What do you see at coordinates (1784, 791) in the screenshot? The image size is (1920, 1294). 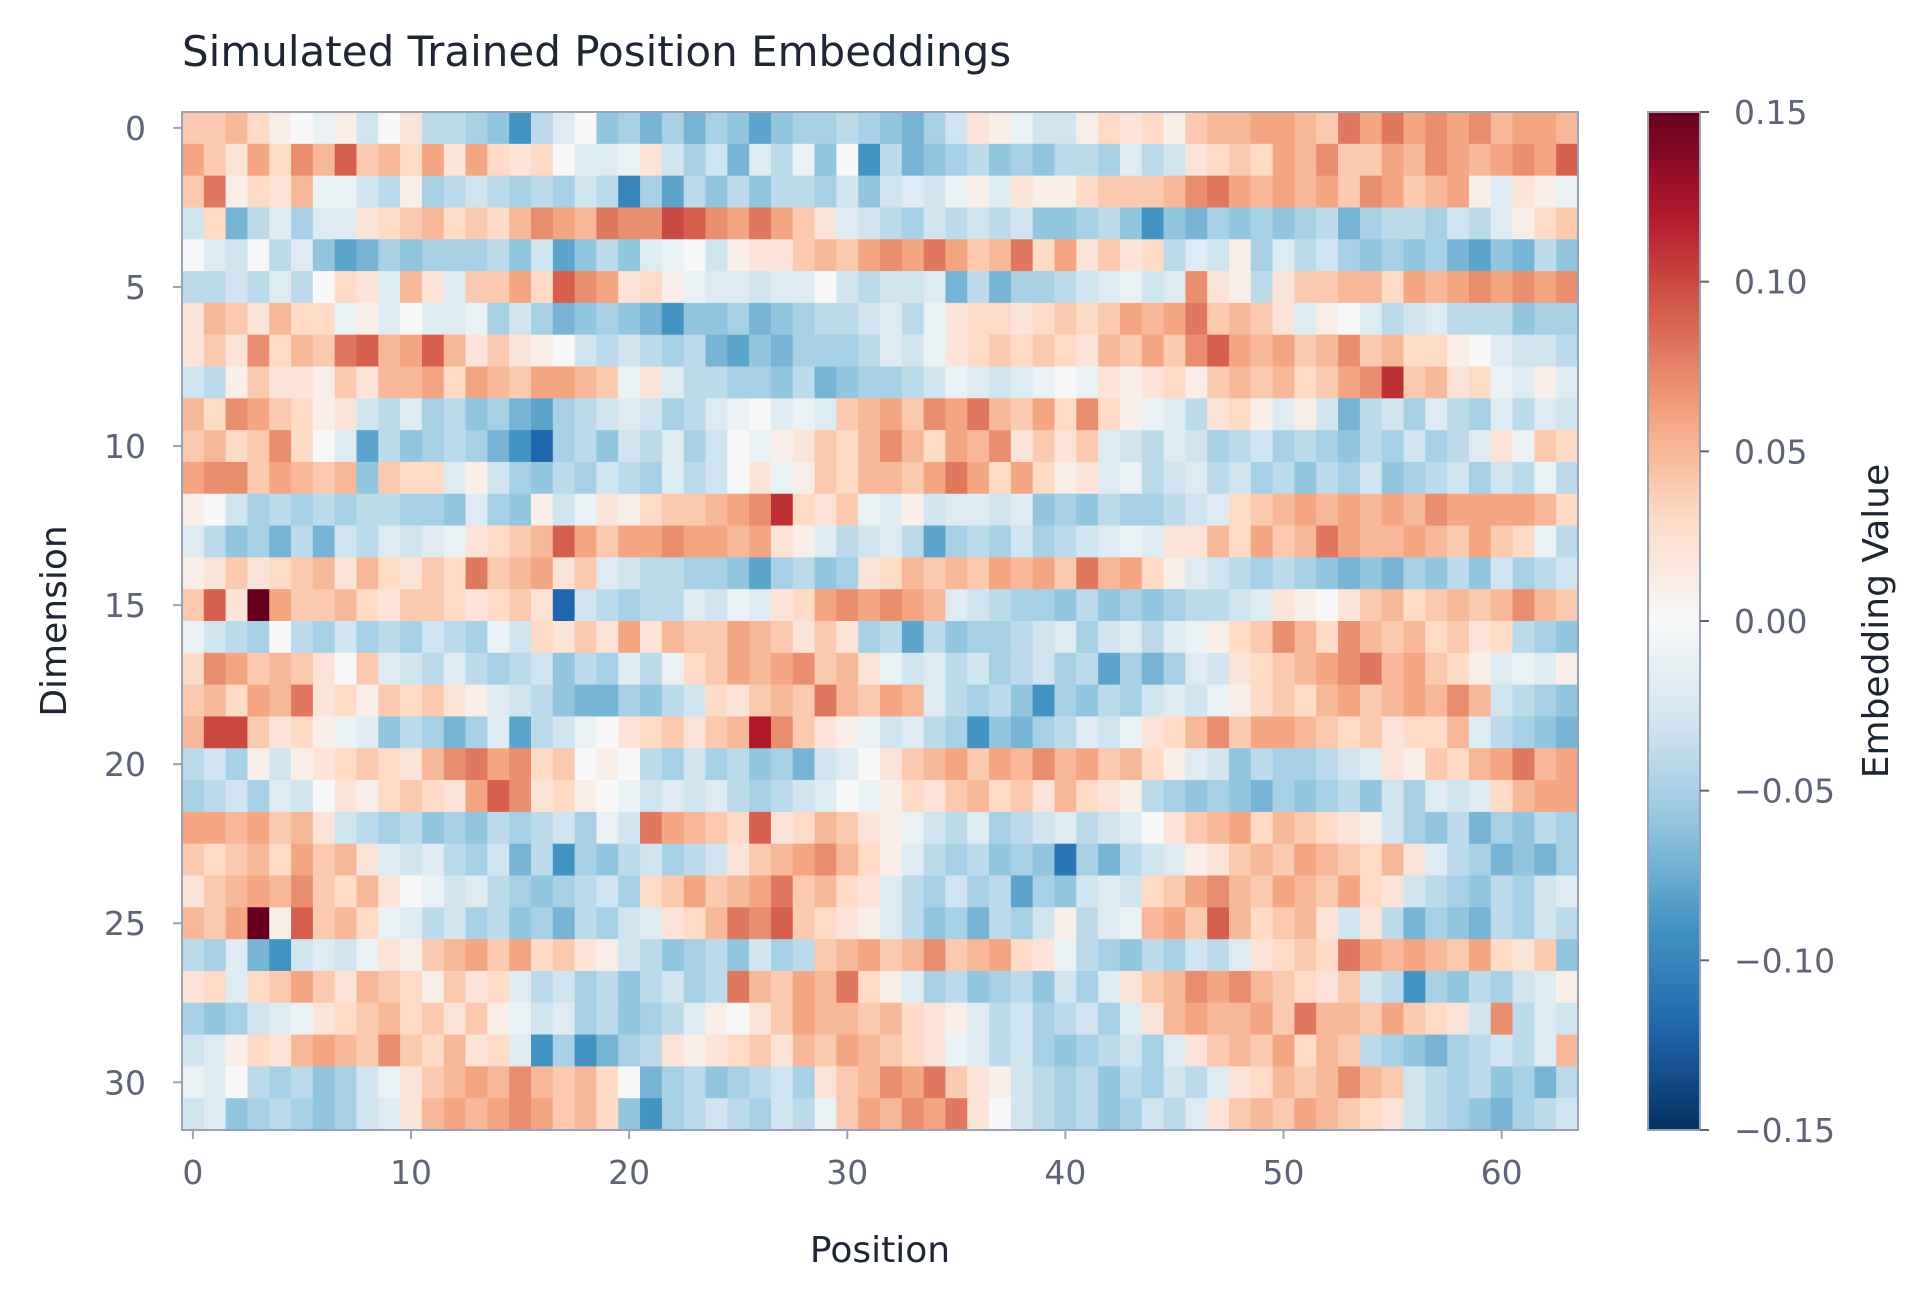 I see `colorbar-tick-label: −0.05` at bounding box center [1784, 791].